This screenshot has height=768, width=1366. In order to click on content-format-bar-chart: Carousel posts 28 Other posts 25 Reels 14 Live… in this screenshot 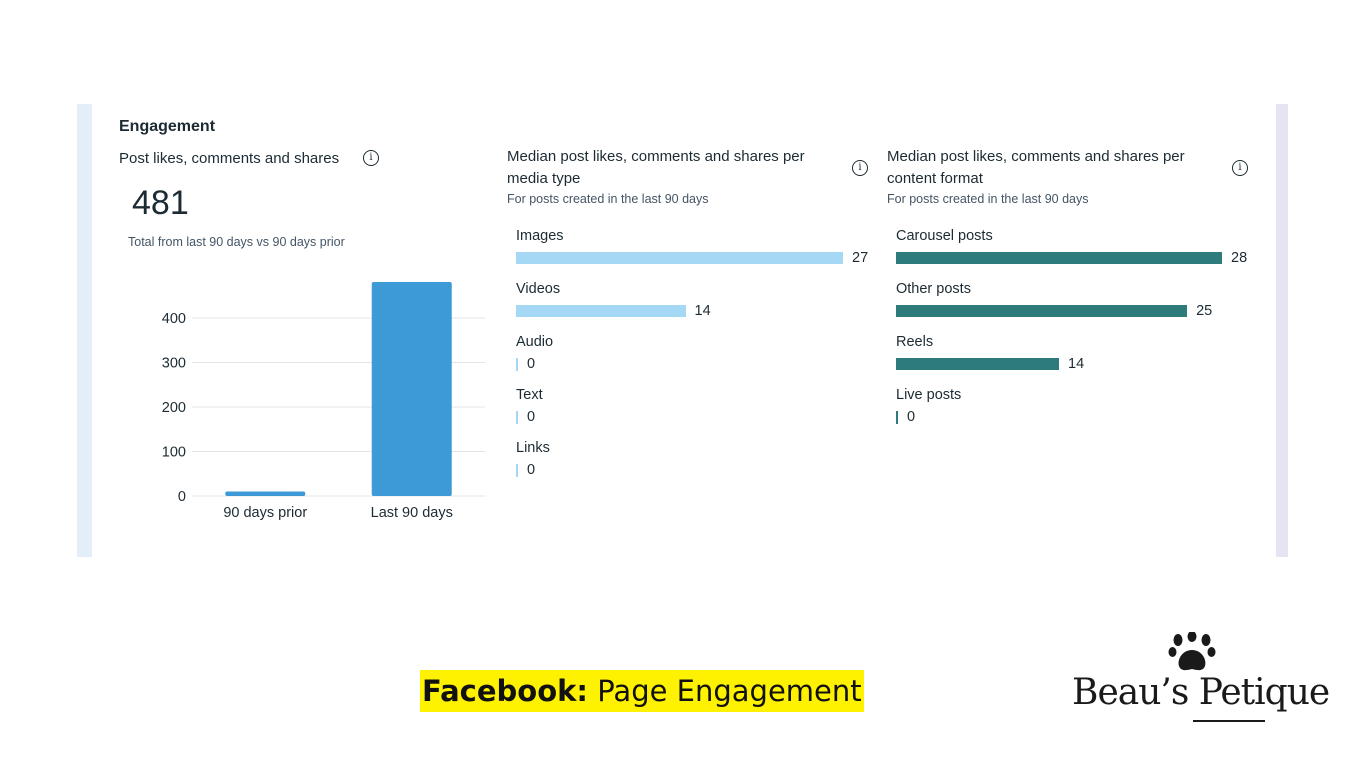, I will do `click(1076, 338)`.